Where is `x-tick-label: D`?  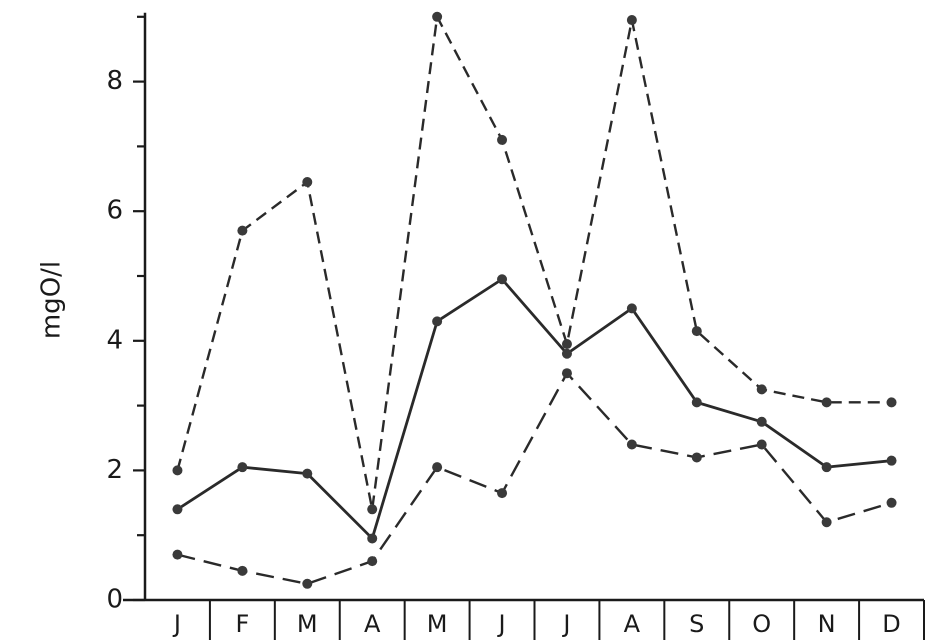
x-tick-label: D is located at coordinates (891, 624).